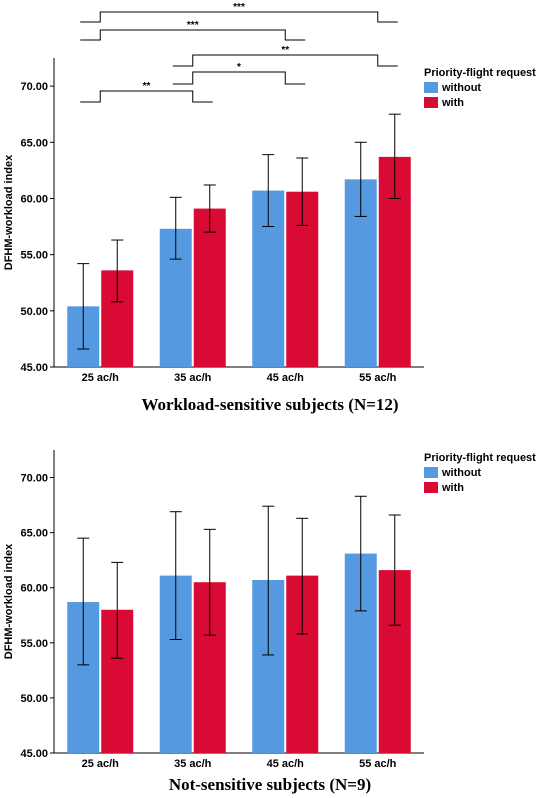 Image resolution: width=536 pixels, height=798 pixels. What do you see at coordinates (239, 67) in the screenshot?
I see `significance-label: *` at bounding box center [239, 67].